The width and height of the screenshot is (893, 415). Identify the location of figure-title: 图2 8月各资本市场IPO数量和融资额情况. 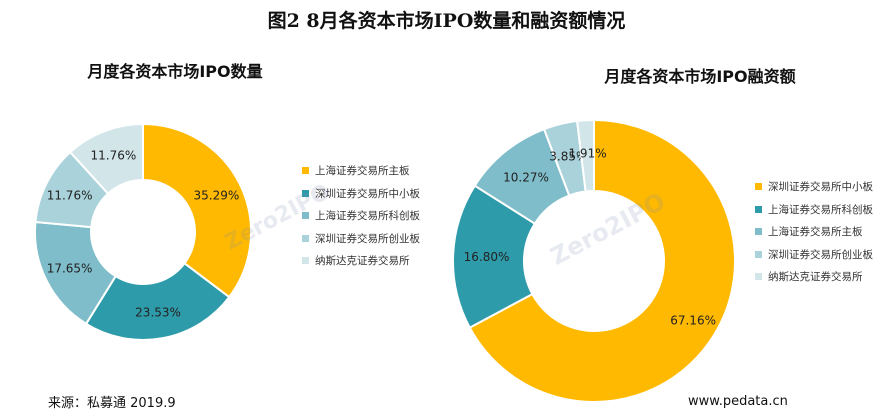
(446, 21).